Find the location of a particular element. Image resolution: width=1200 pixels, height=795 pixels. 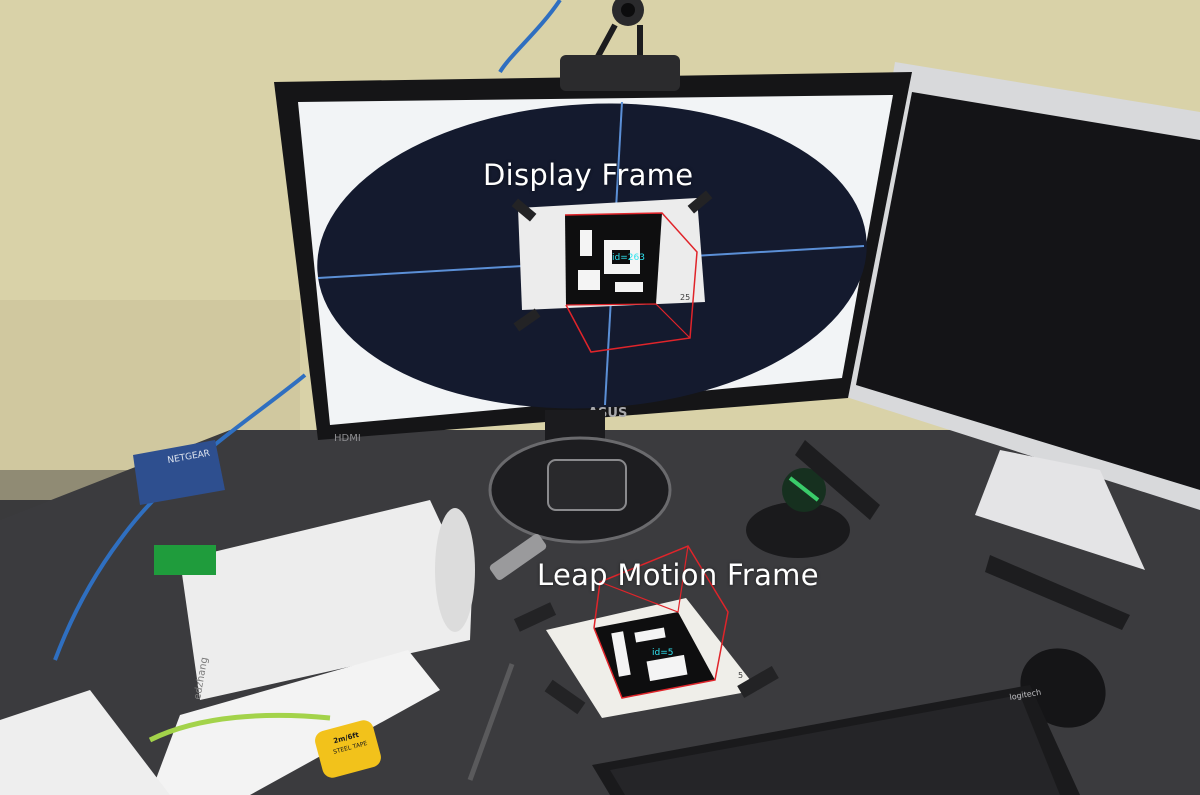

leap-aruco-marker is located at coordinates (654, 655).